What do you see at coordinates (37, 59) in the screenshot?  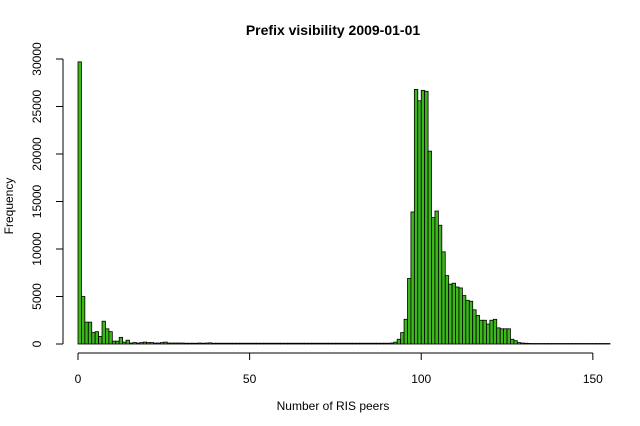 I see `y-tick-label: 30000` at bounding box center [37, 59].